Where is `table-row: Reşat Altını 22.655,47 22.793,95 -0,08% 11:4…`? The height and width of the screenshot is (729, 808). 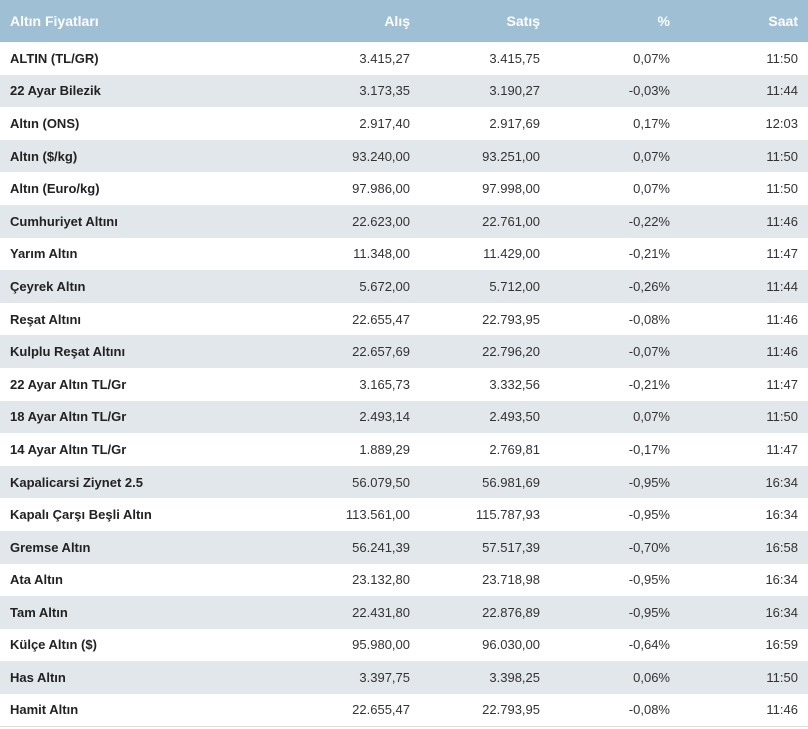 table-row: Reşat Altını 22.655,47 22.793,95 -0,08% 11:4… is located at coordinates (404, 319).